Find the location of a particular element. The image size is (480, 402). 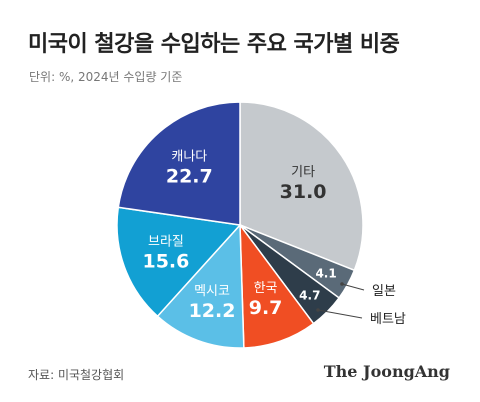

slice-value-label: 15.6 is located at coordinates (165, 262).